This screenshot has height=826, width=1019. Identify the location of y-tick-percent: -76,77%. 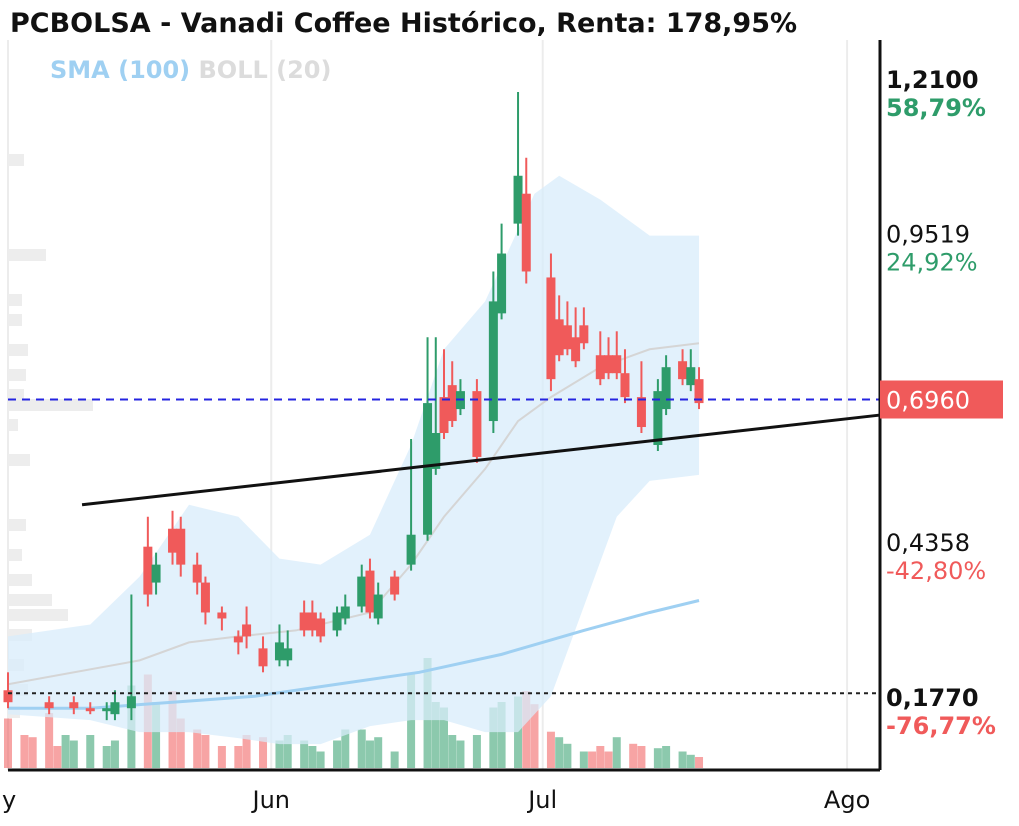
(941, 726).